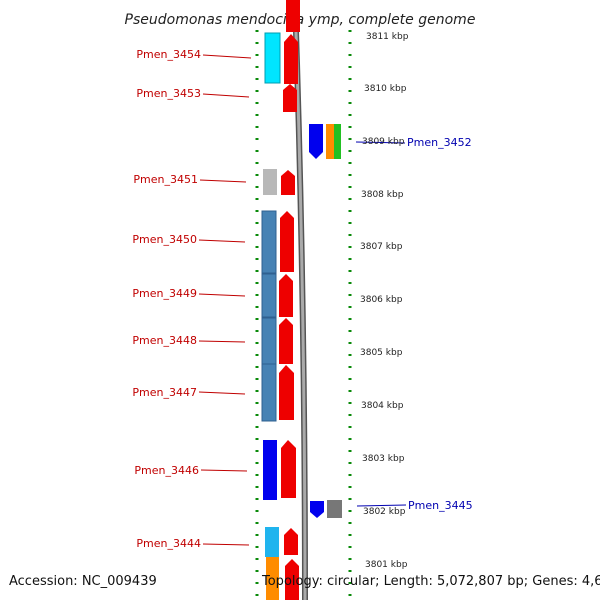  I want to click on kbp-label-3811: 3811 kbp, so click(387, 37).